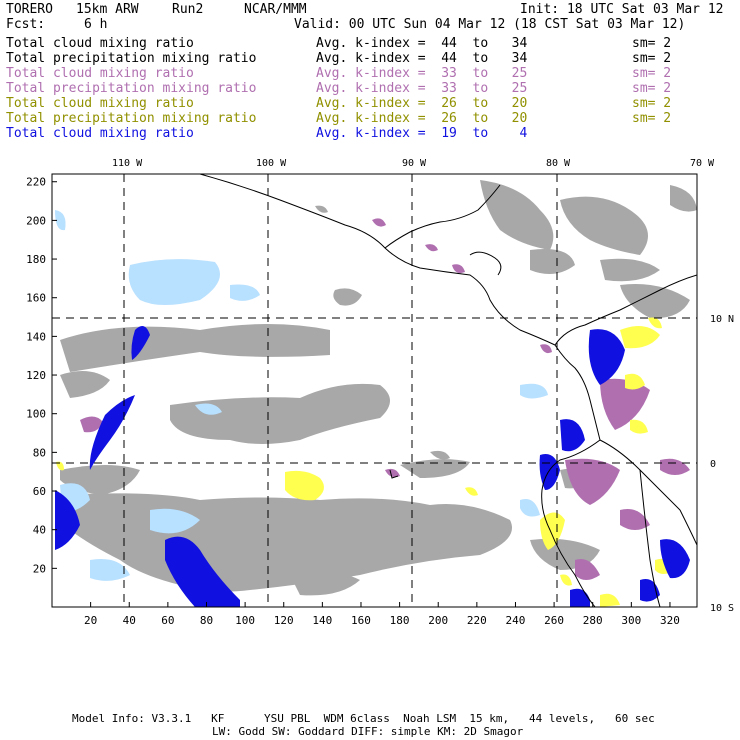  I want to click on lat-labels: 10 N 0 10 S, so click(722, 464).